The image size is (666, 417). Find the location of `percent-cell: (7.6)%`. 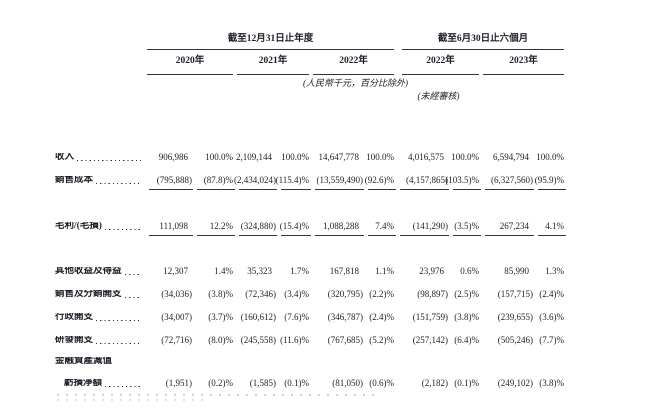

percent-cell: (7.6)% is located at coordinates (296, 317).